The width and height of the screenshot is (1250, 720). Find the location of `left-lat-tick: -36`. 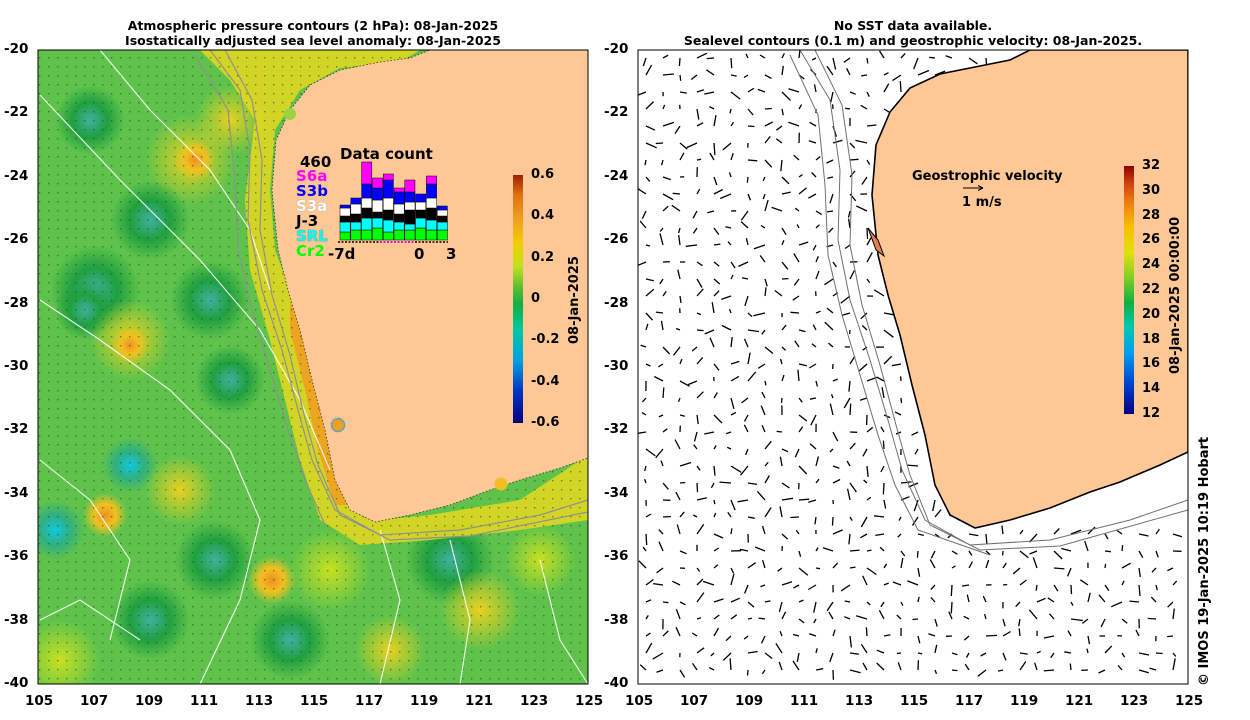

left-lat-tick: -36 is located at coordinates (16, 556).